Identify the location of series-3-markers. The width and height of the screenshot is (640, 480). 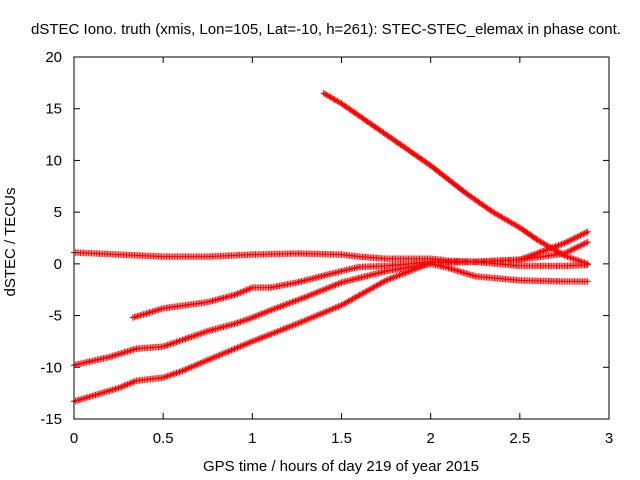
(360, 289).